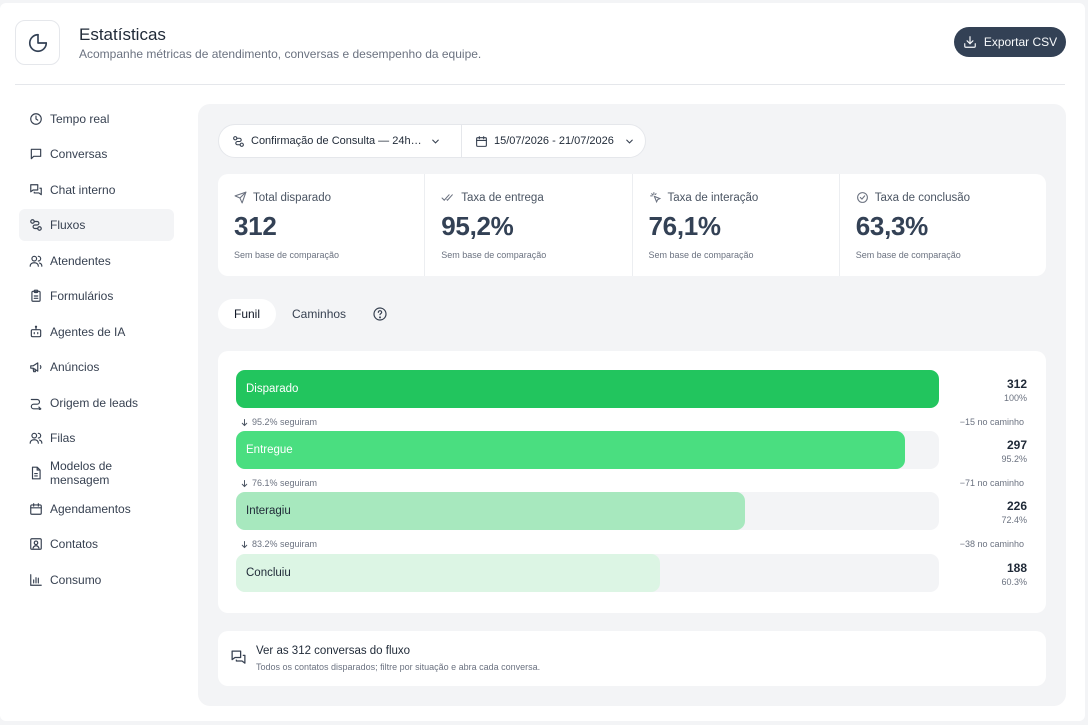 This screenshot has width=1088, height=725. I want to click on megaphone-icon, so click(36, 367).